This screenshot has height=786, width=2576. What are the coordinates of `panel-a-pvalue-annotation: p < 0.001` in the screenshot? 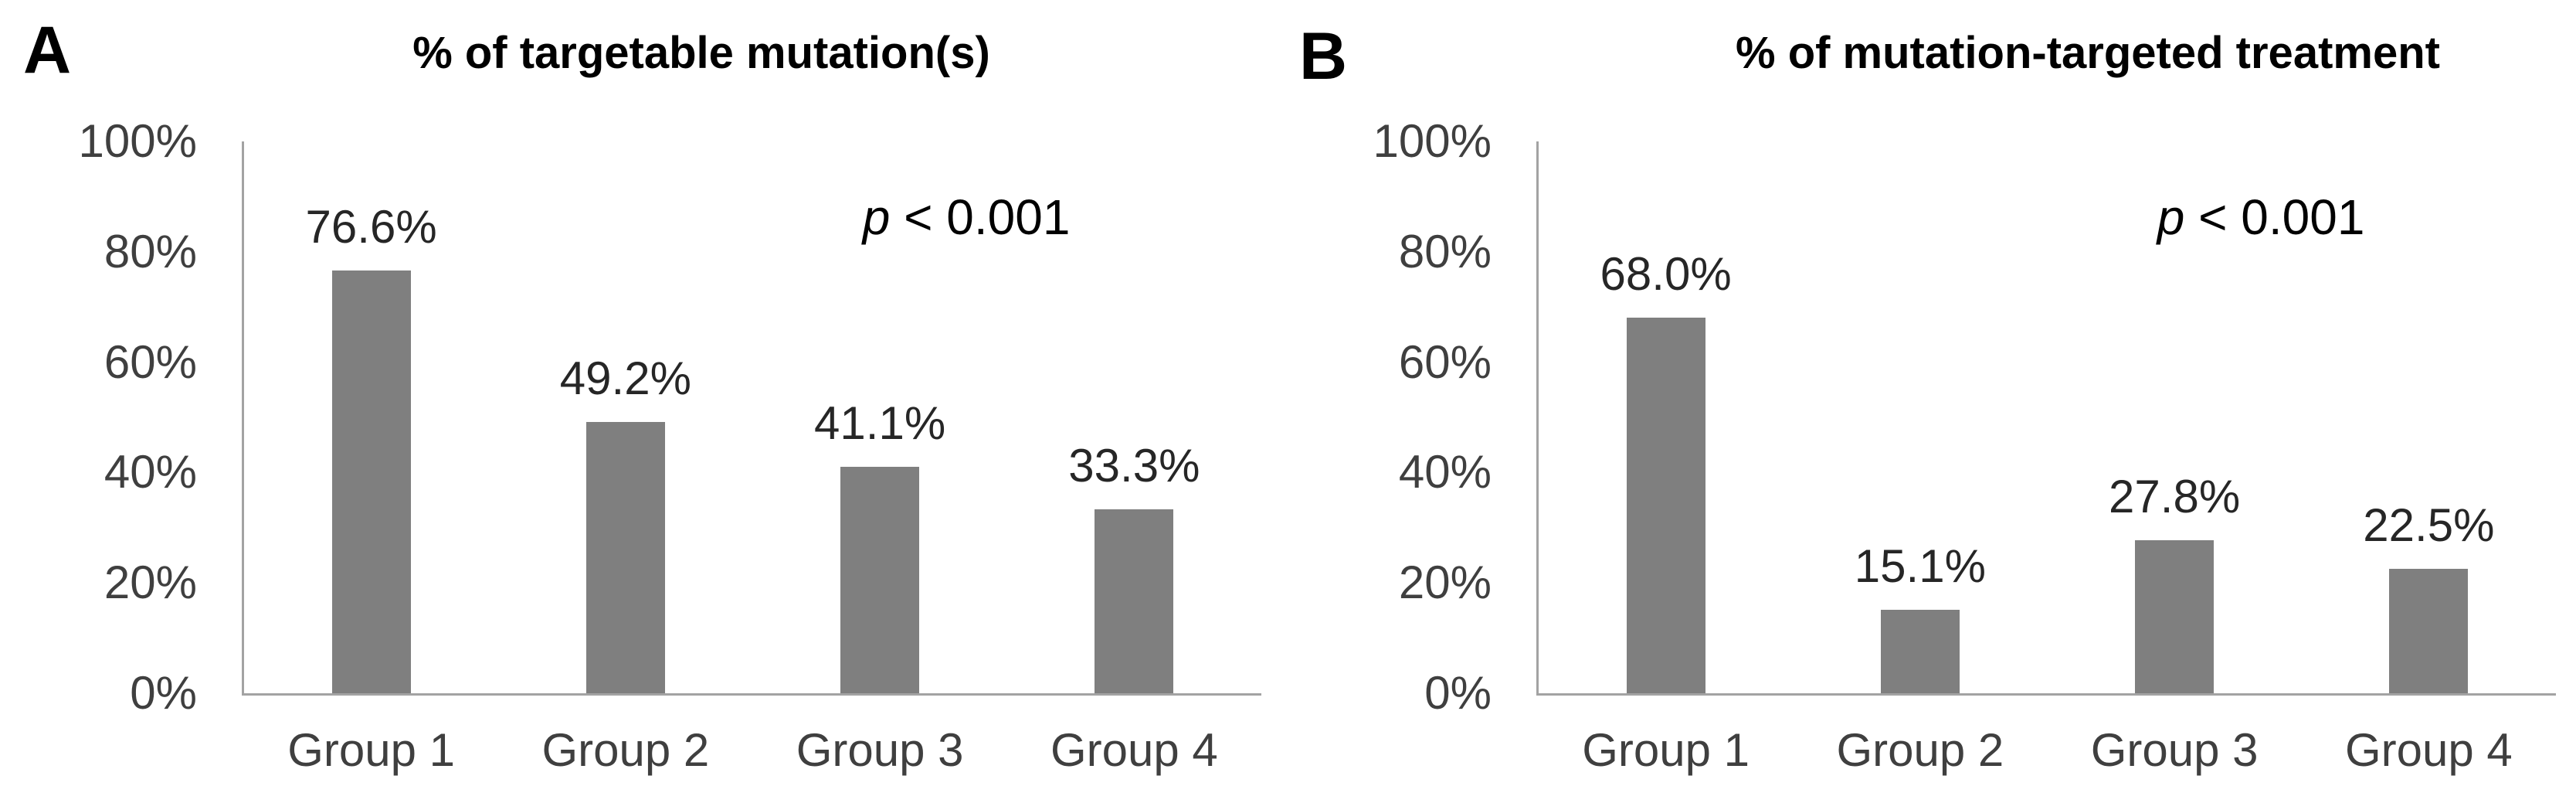 It's located at (967, 217).